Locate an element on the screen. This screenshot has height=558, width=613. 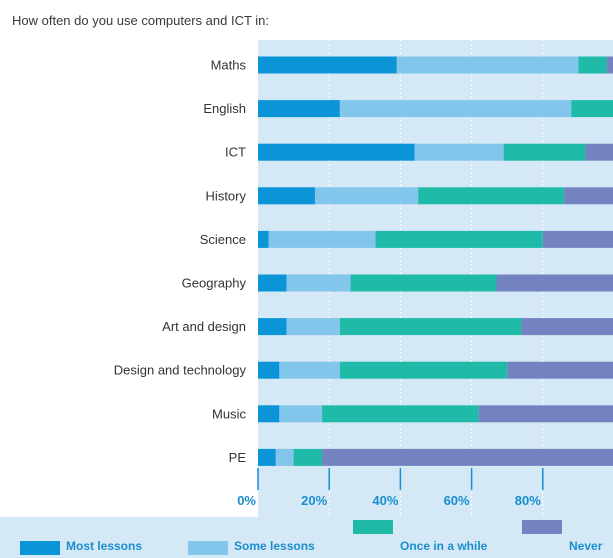
legend-label: Most lessons is located at coordinates (104, 546).